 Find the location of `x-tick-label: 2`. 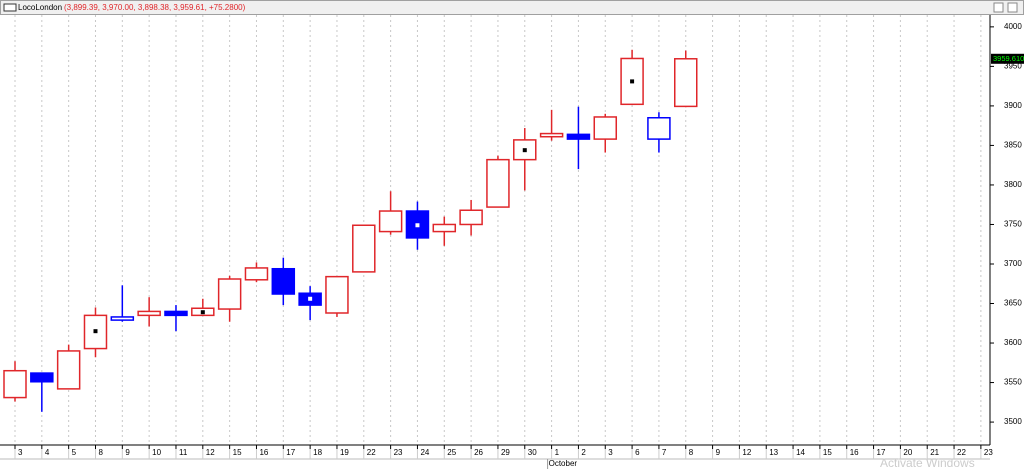

x-tick-label: 2 is located at coordinates (583, 452).